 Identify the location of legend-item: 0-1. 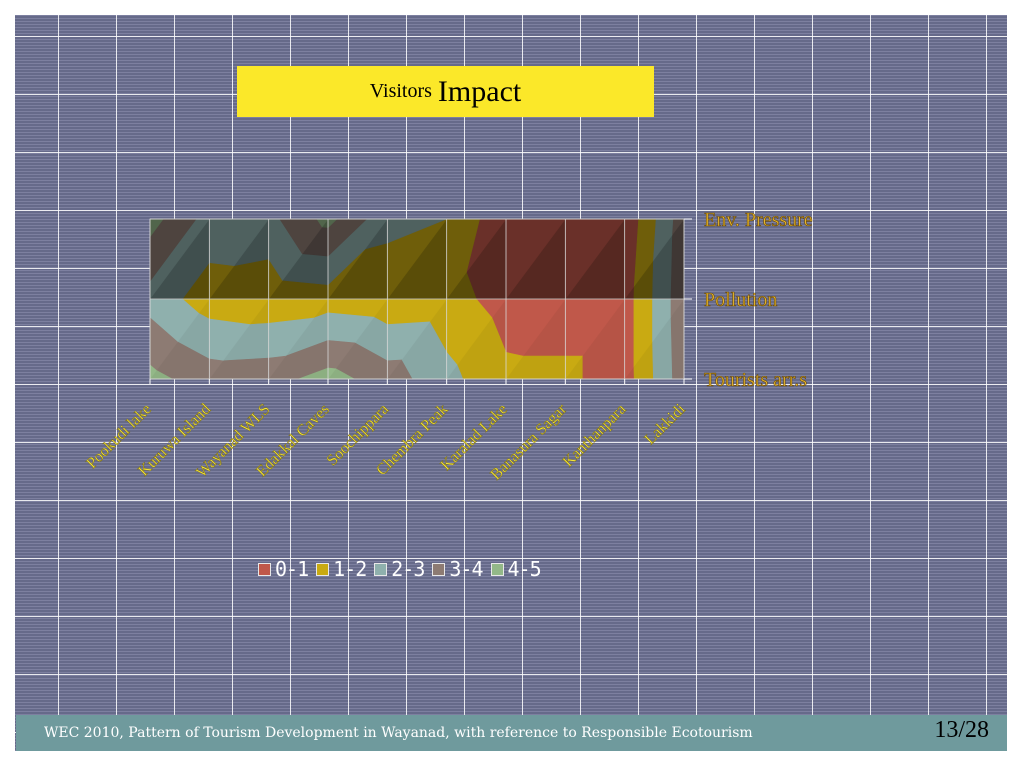
(283, 569).